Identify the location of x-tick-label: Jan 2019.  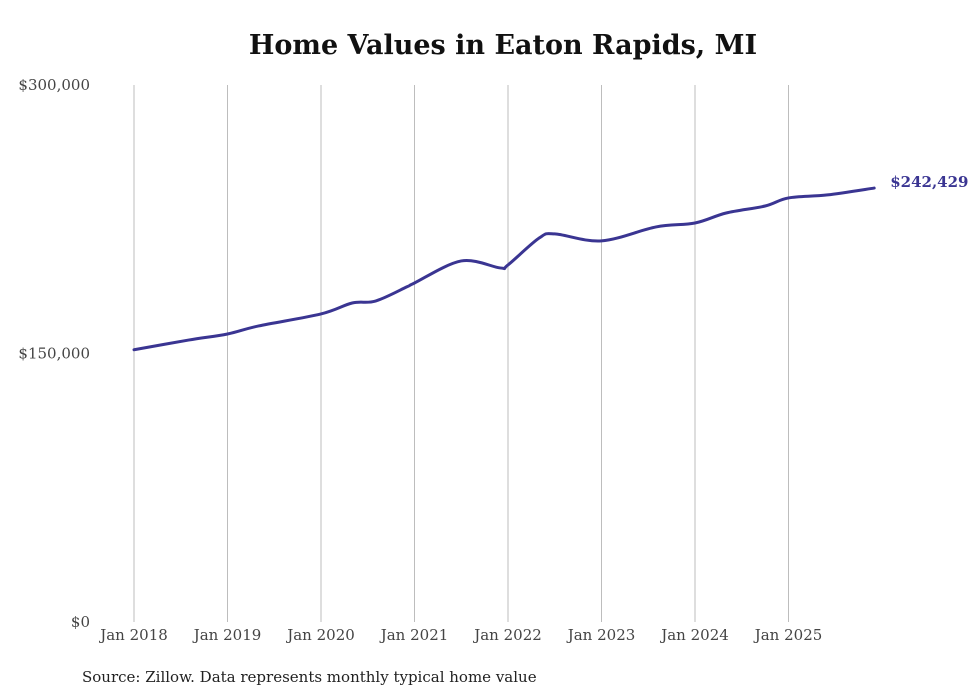
(227, 635).